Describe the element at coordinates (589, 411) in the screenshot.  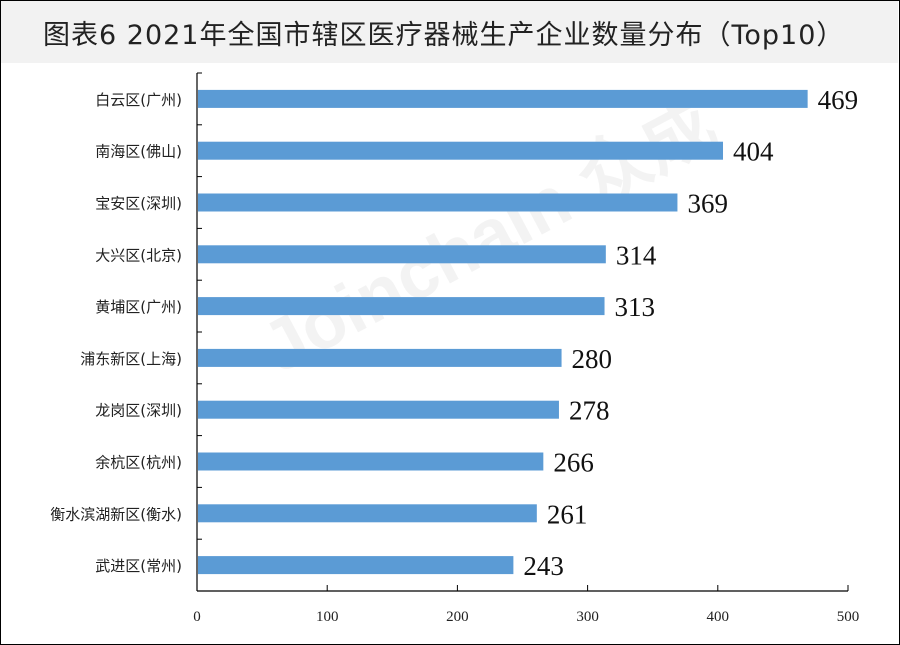
I see `data-label: 278` at that location.